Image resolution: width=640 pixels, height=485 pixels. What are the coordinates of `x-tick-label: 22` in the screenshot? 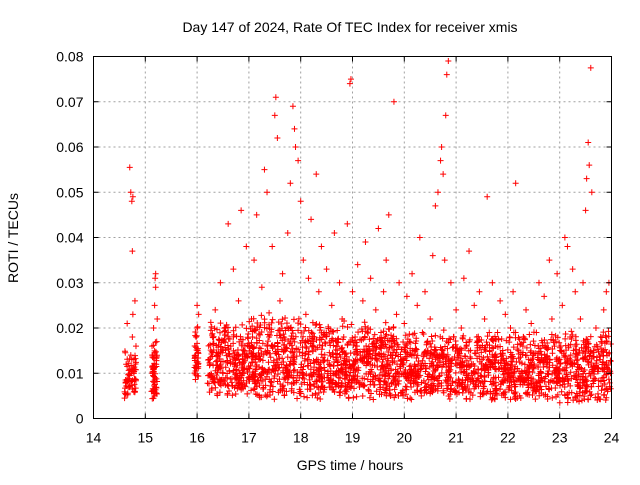 It's located at (508, 438).